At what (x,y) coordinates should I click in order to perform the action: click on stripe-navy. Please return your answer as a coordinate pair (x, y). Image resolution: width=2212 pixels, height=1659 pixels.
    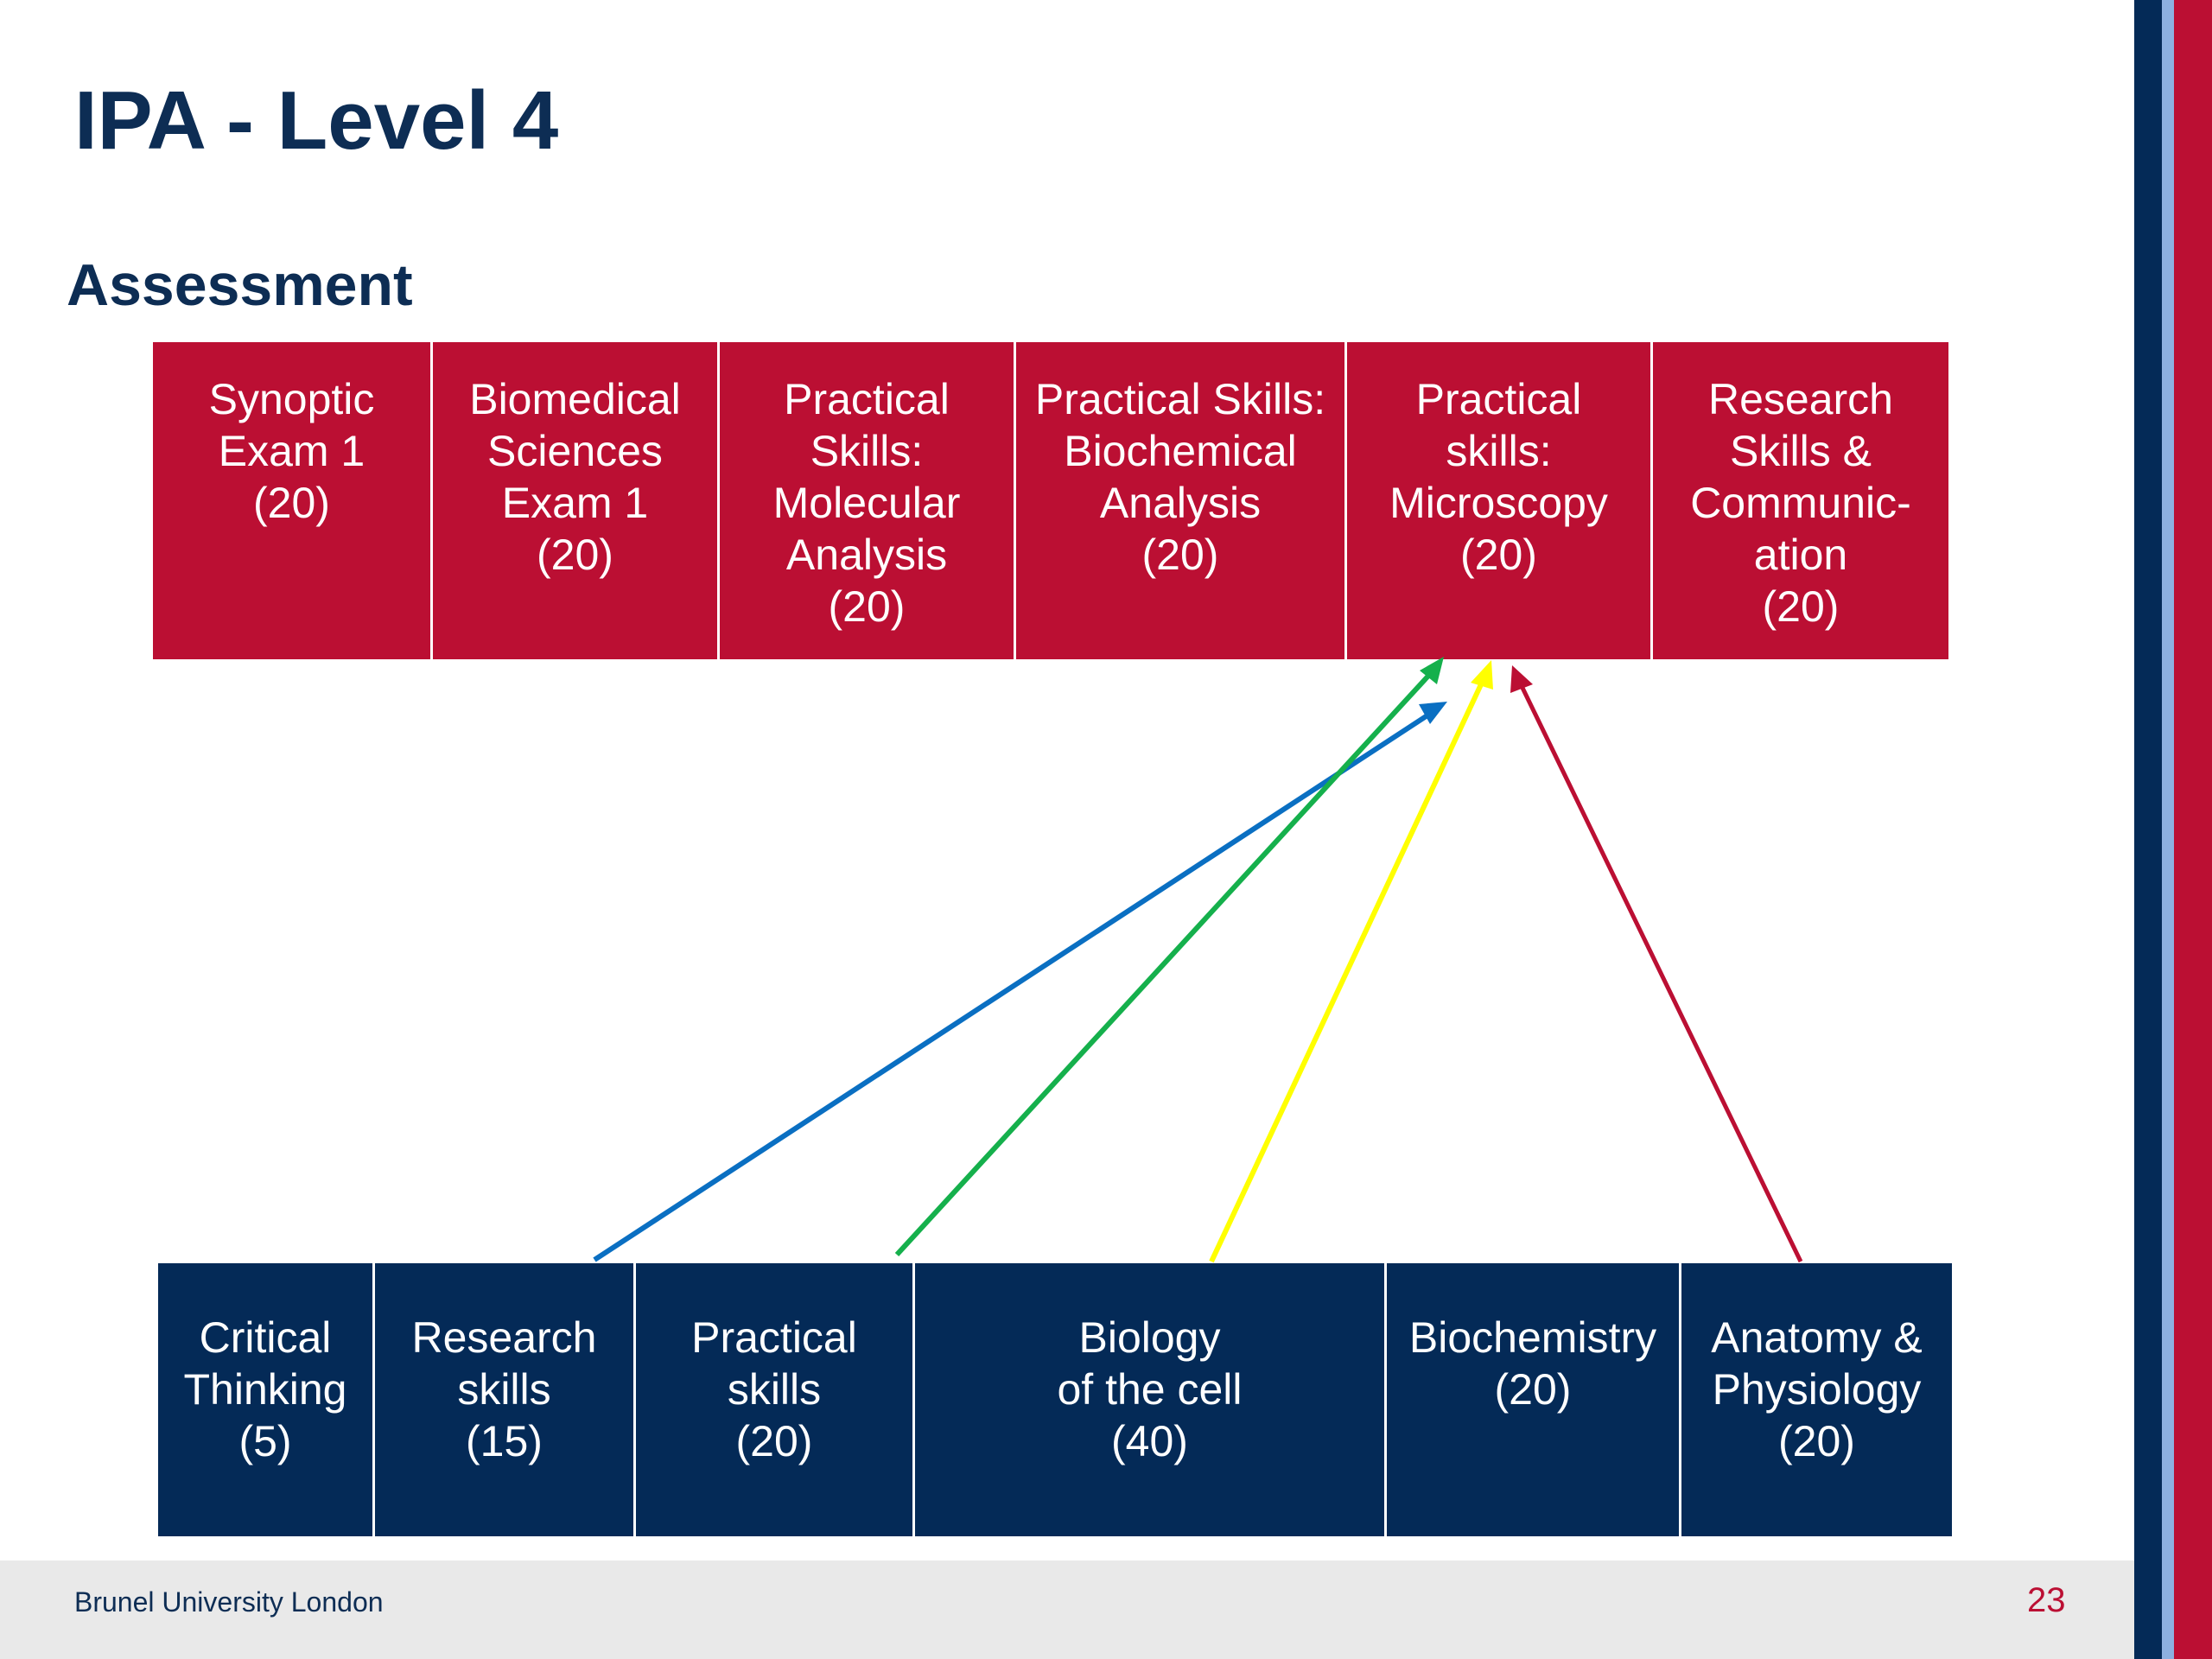
    Looking at the image, I should click on (2148, 829).